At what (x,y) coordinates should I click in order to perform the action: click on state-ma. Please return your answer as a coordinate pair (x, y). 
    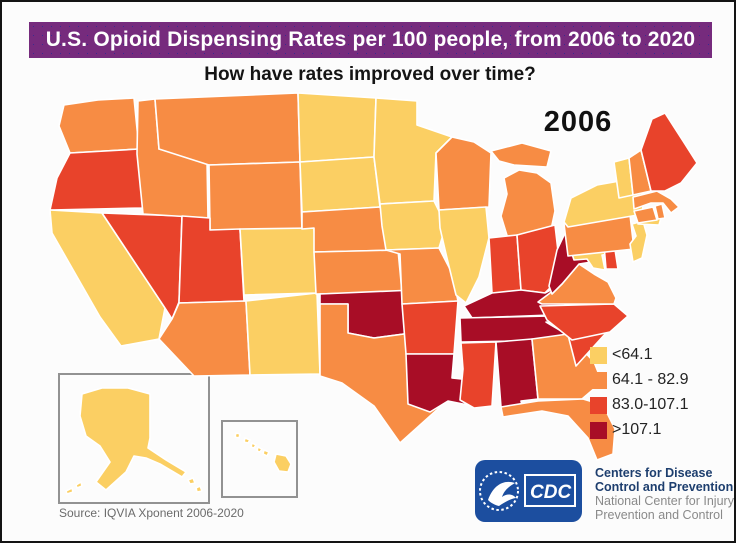
    Looking at the image, I should click on (656, 202).